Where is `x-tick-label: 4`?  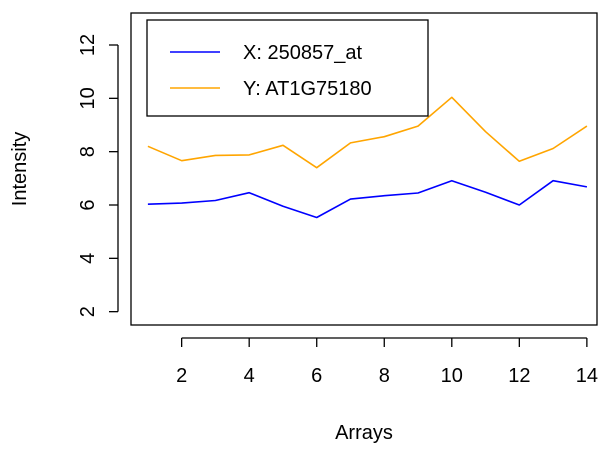
x-tick-label: 4 is located at coordinates (249, 376).